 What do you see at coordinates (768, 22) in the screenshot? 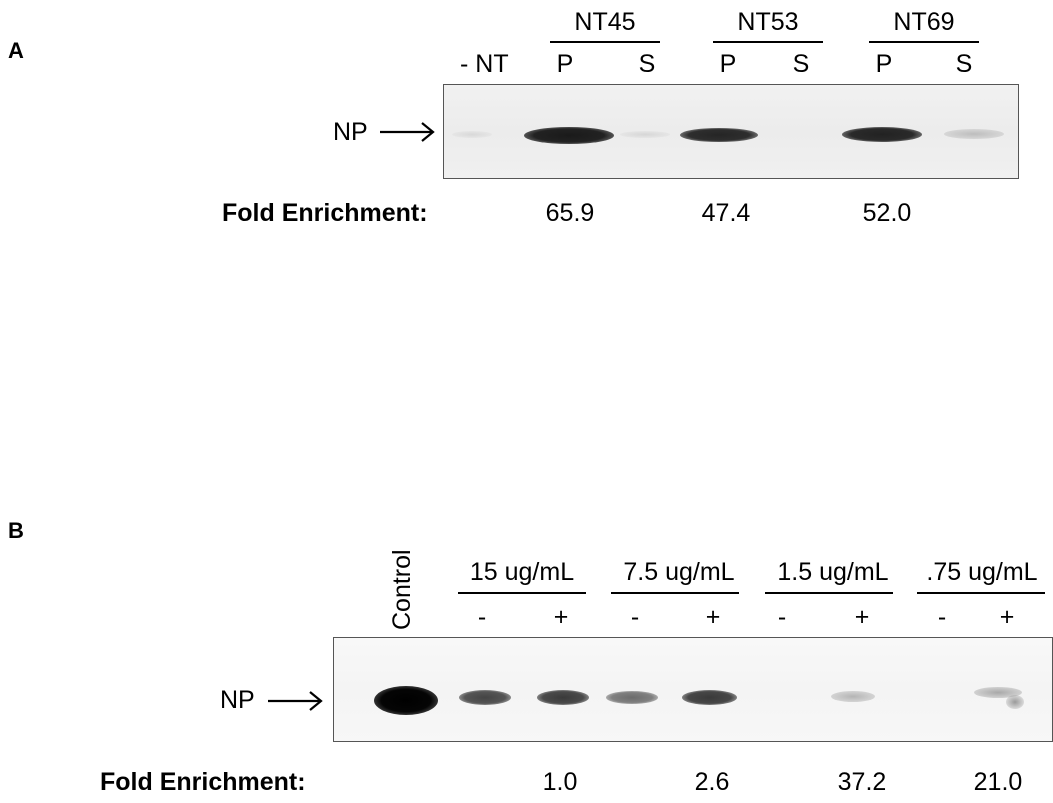
I see `group-label-nt53: NT53` at bounding box center [768, 22].